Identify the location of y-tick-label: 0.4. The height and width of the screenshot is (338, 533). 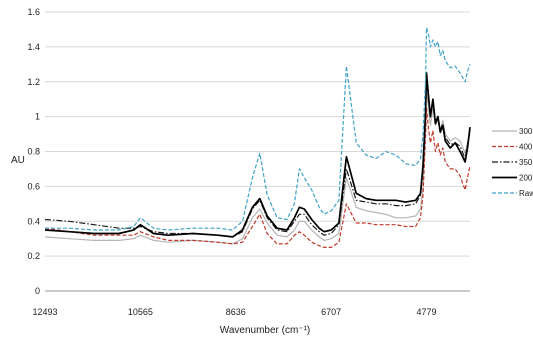
(33, 221).